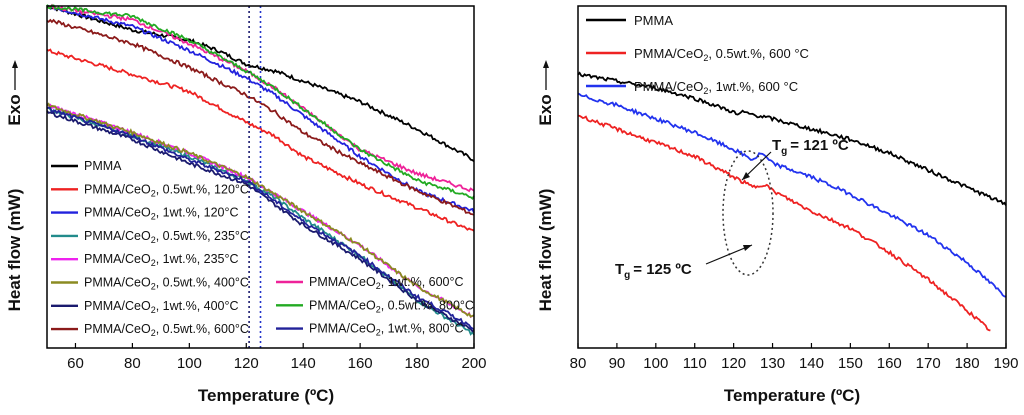 Image resolution: width=1024 pixels, height=415 pixels. Describe the element at coordinates (721, 54) in the screenshot. I see `legend-label: PMMA/CeO2, 0.5wt.%, 600 °C` at that location.